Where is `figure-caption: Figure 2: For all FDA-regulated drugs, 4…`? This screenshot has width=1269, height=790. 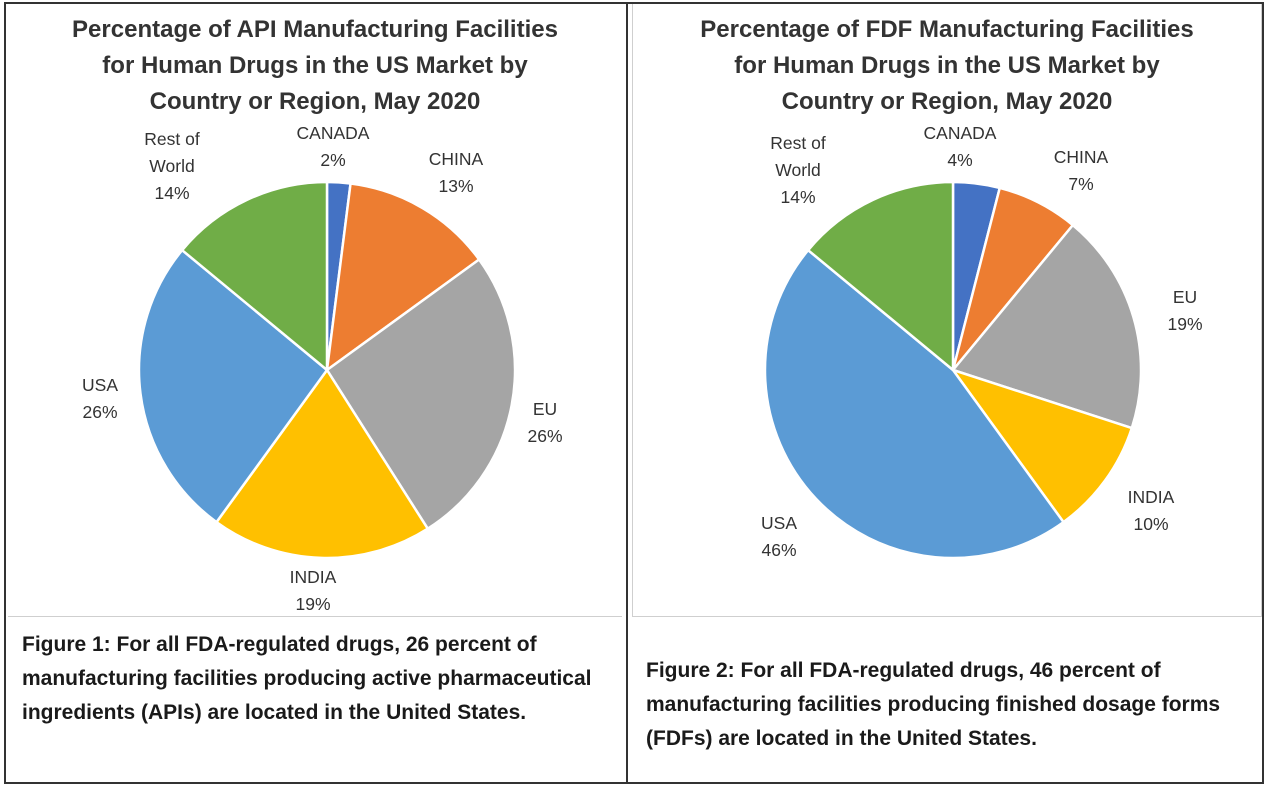 figure-caption: Figure 2: For all FDA-regulated drugs, 4… is located at coordinates (933, 704).